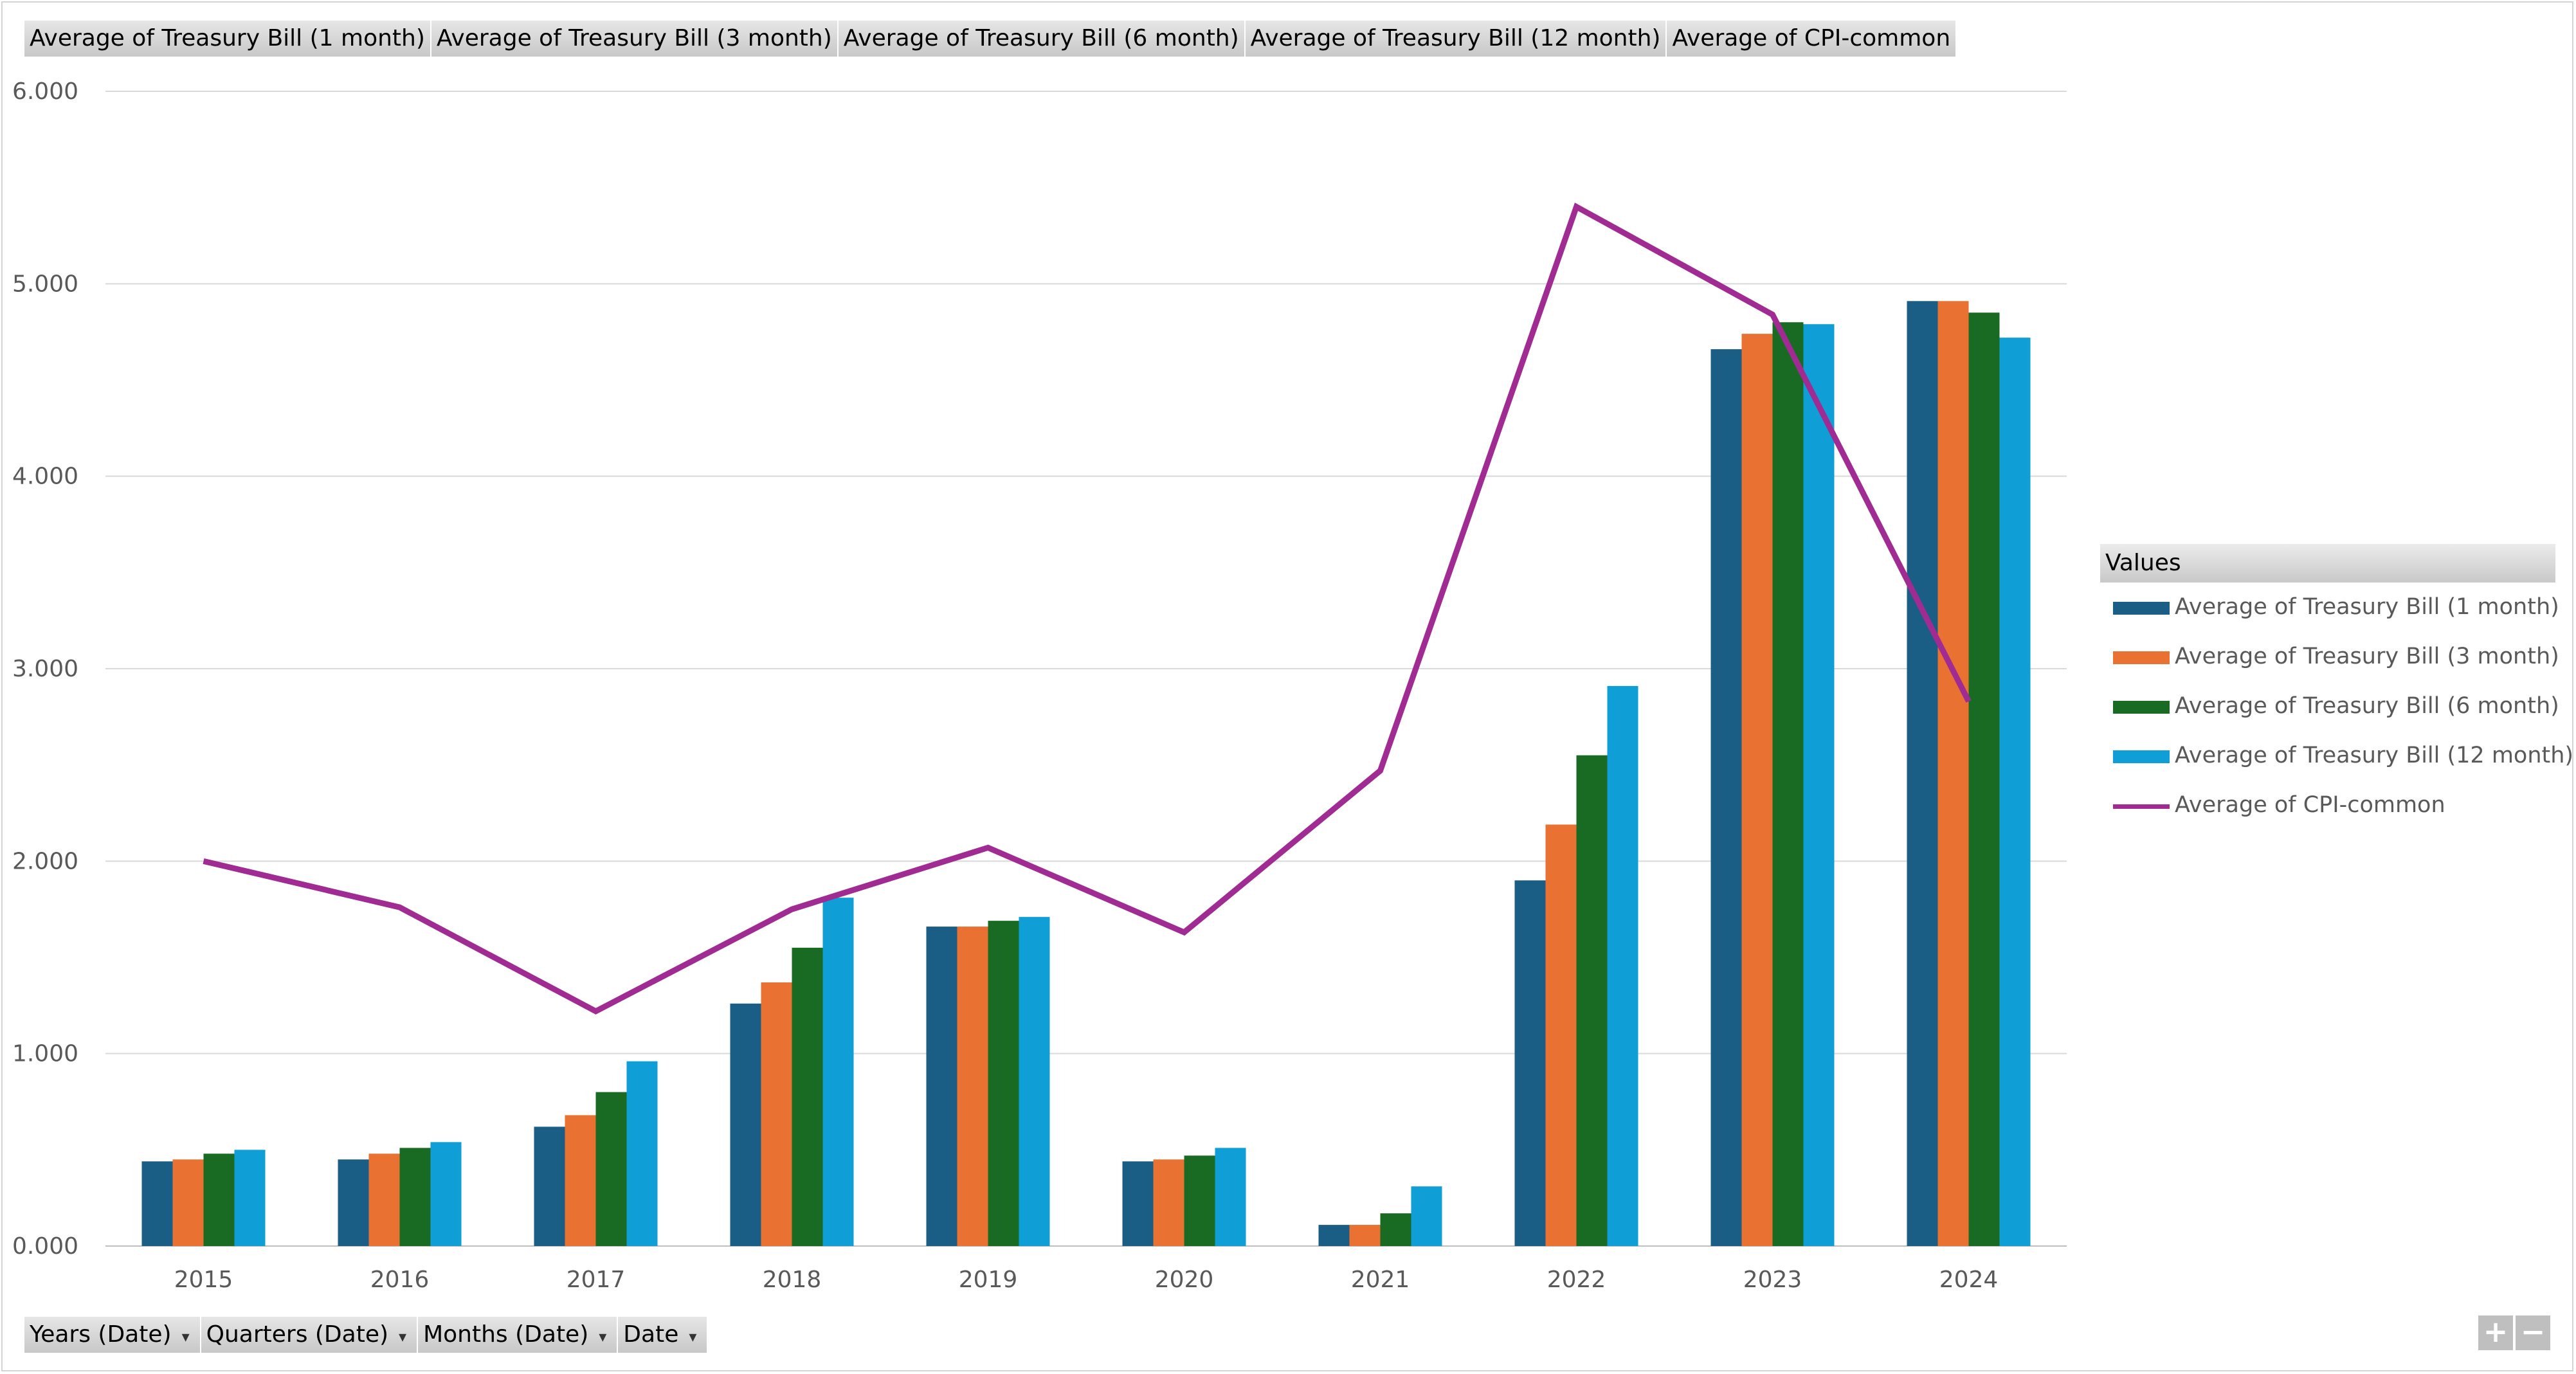 The image size is (2576, 1374). What do you see at coordinates (2015, 792) in the screenshot?
I see `bar-tbill-12m-2024` at bounding box center [2015, 792].